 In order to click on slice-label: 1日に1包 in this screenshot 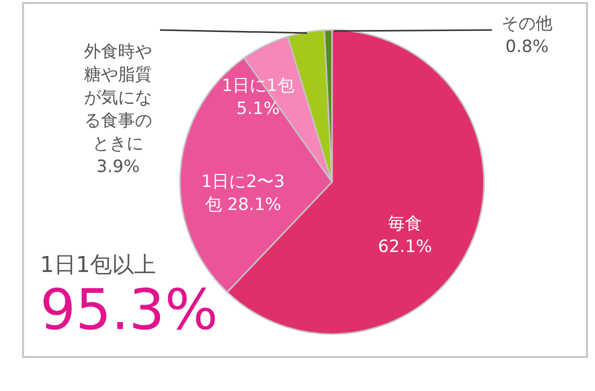, I will do `click(258, 86)`.